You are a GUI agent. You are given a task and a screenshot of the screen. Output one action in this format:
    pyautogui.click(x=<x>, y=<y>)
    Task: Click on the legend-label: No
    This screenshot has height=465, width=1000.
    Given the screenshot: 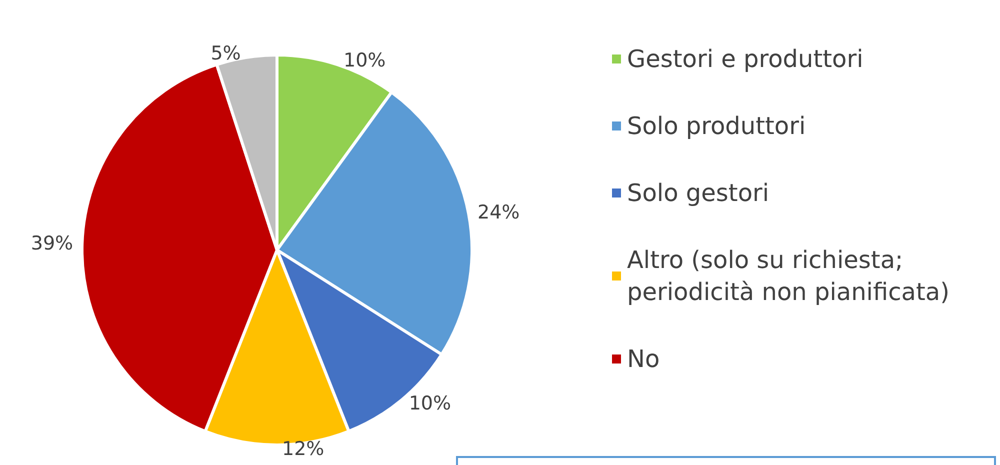 What is the action you would take?
    pyautogui.click(x=643, y=359)
    